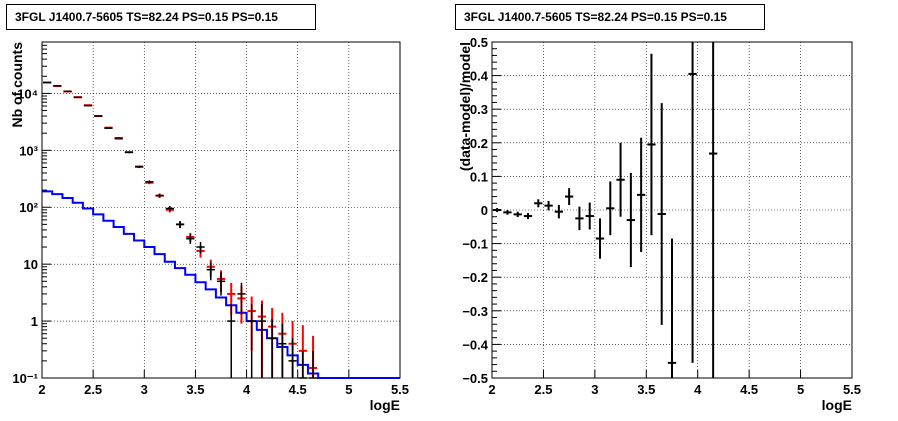 The width and height of the screenshot is (898, 421). I want to click on y-tick-label: 0.2, so click(479, 143).